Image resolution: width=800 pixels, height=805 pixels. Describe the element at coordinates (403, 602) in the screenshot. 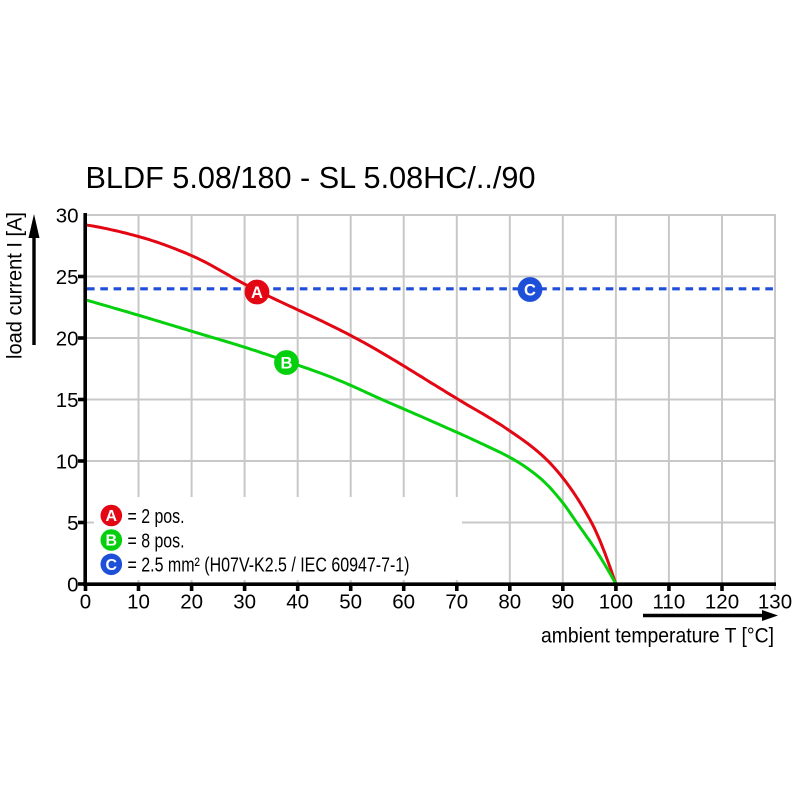

I see `svg-text: 60` at that location.